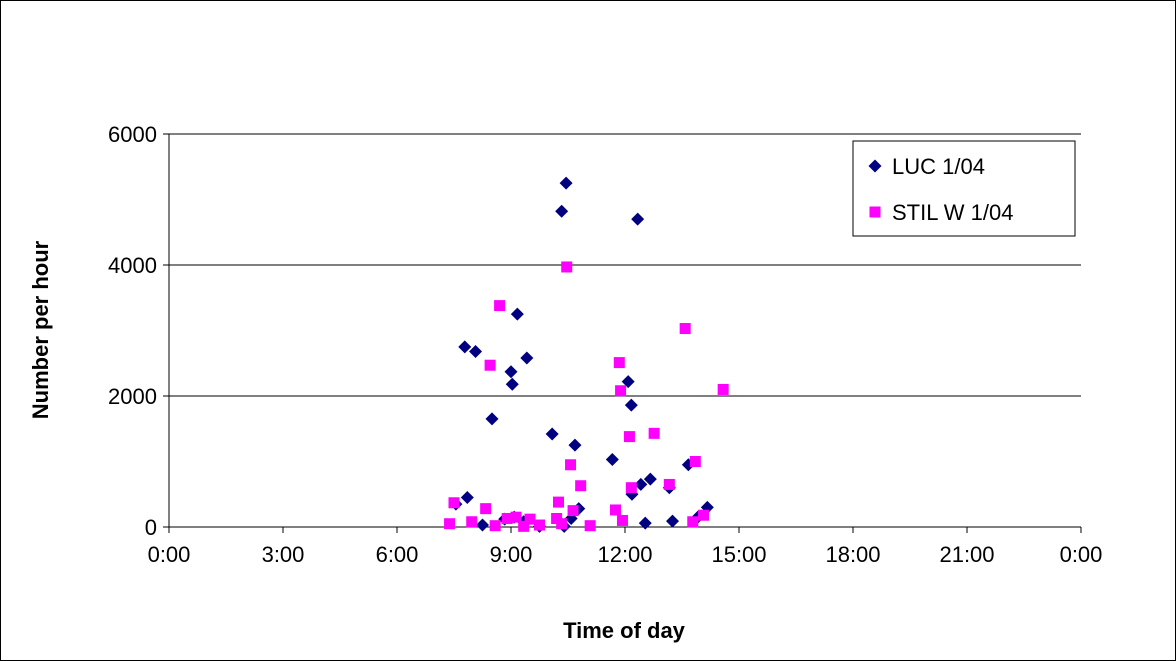  What do you see at coordinates (283, 554) in the screenshot?
I see `x-tick-label: 3:00` at bounding box center [283, 554].